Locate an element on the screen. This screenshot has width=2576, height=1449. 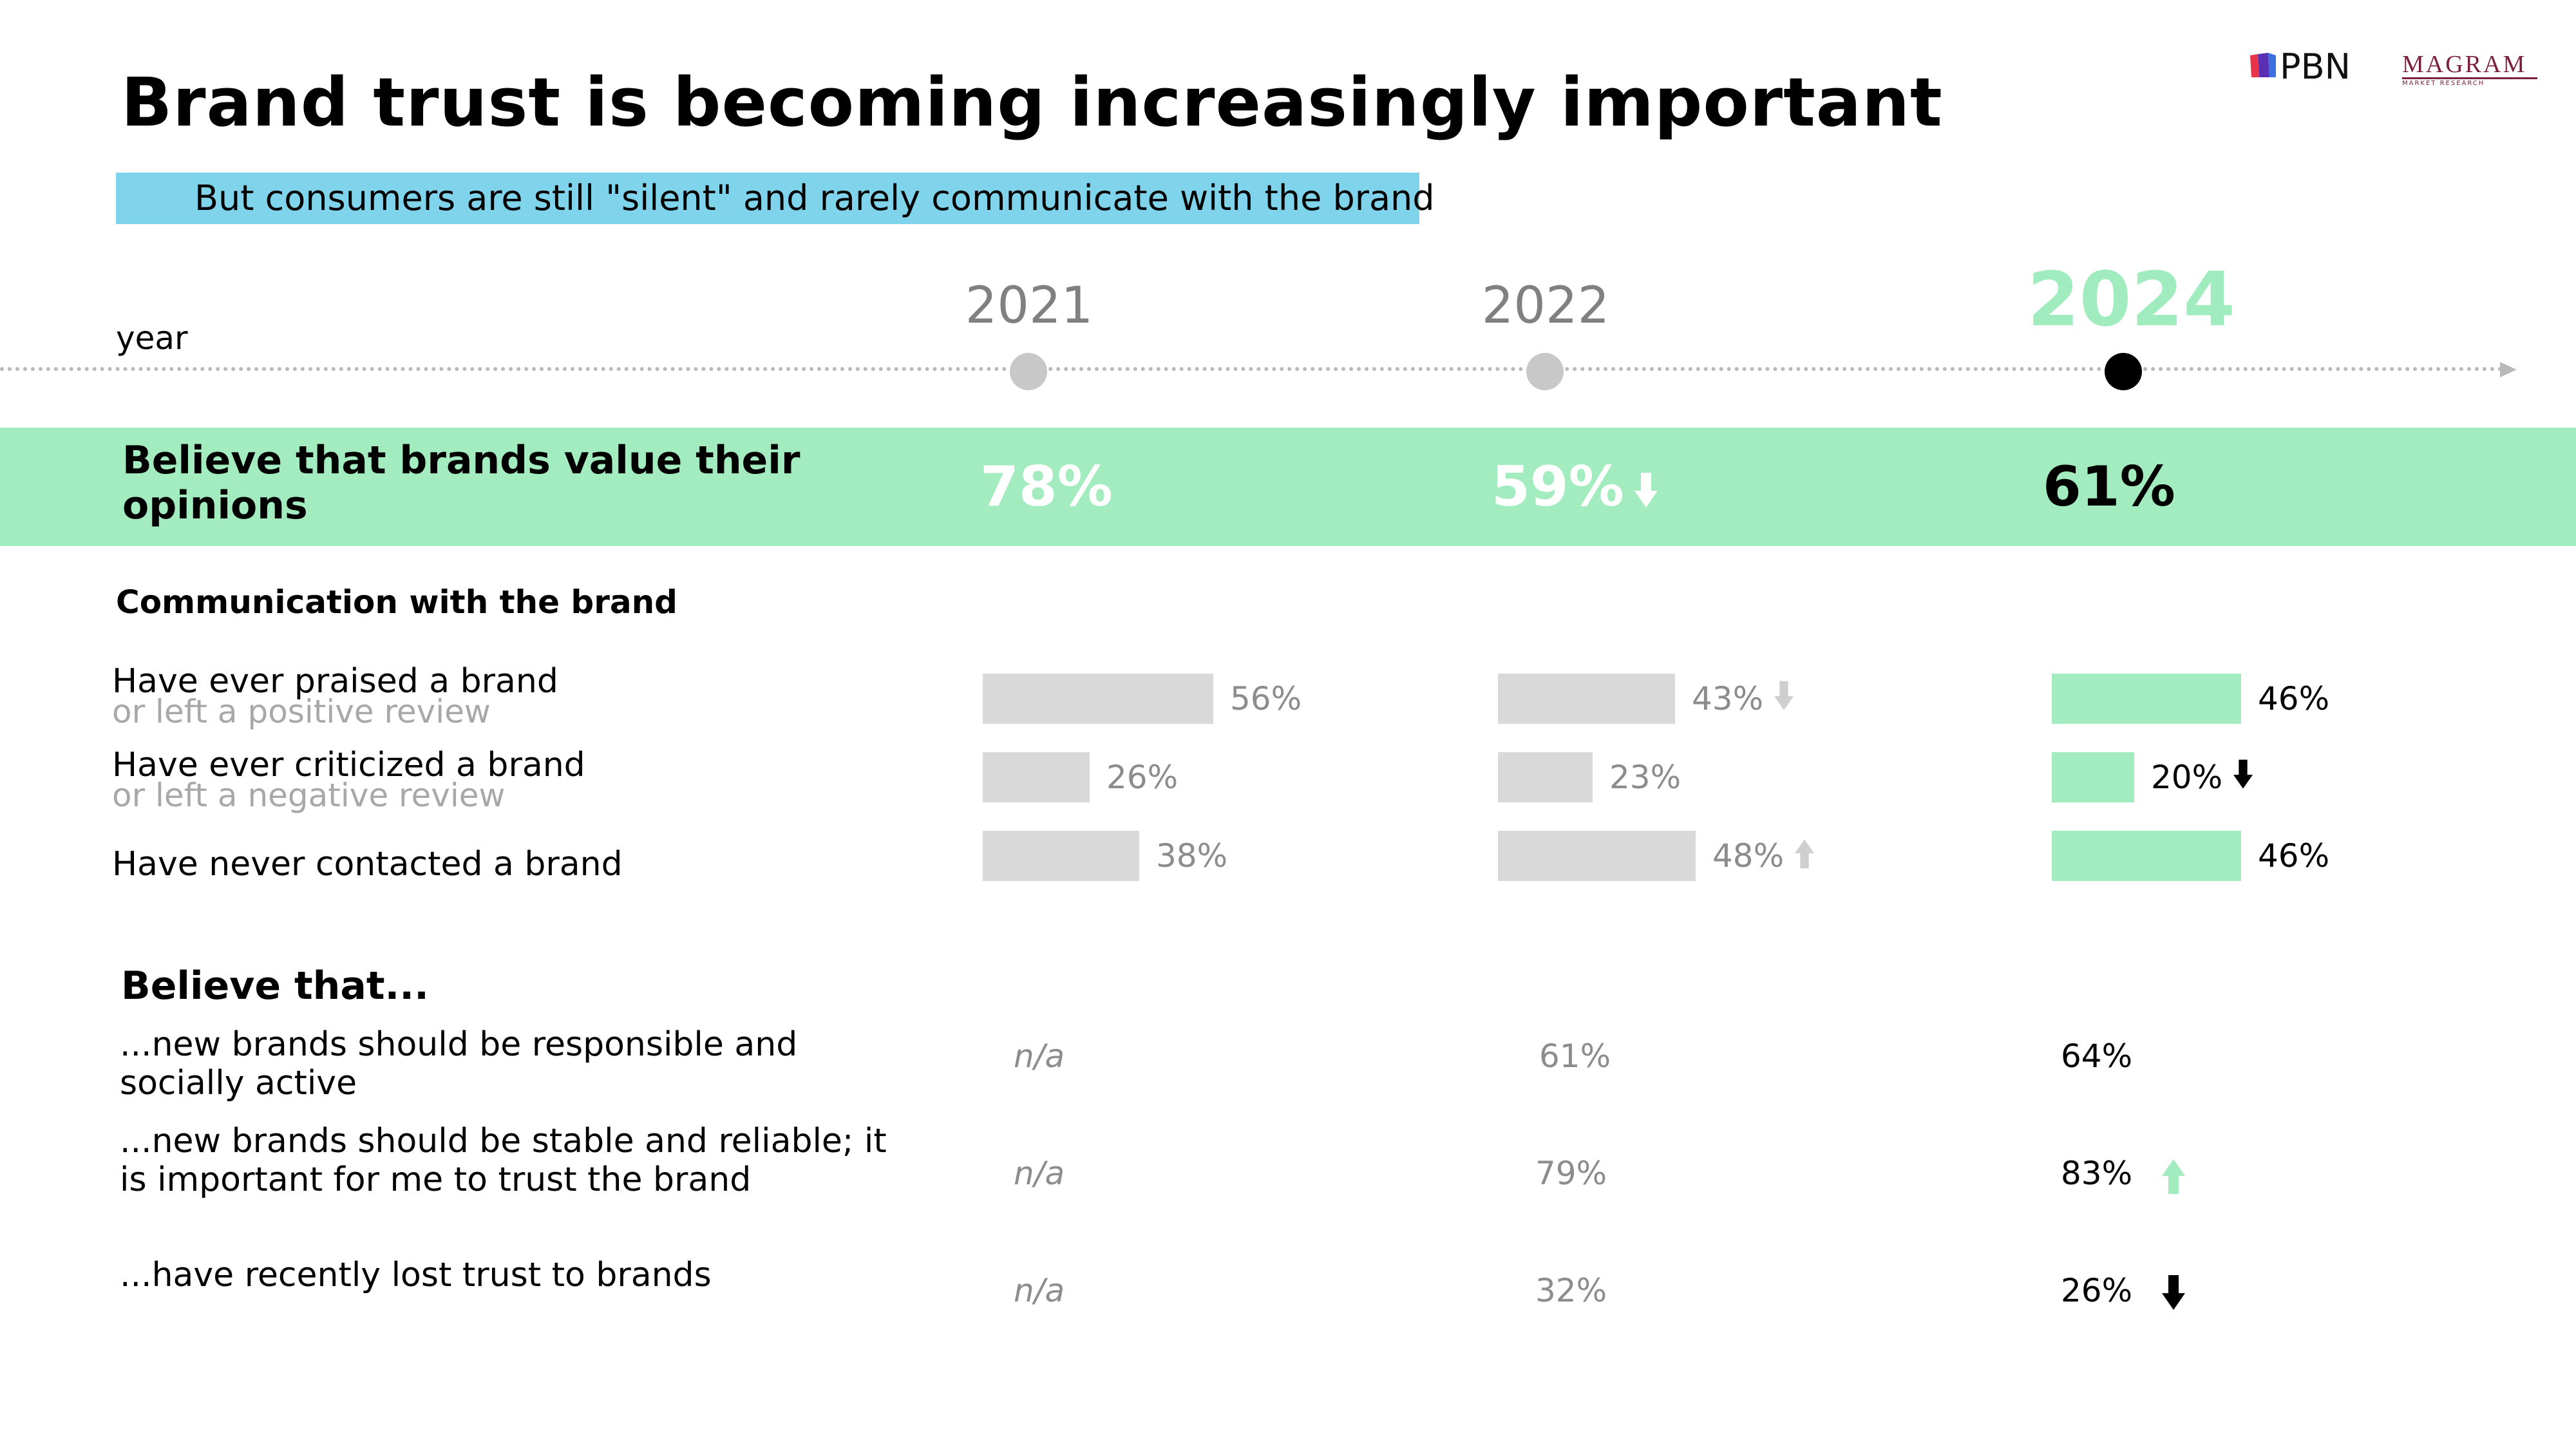
headline-band is located at coordinates (1288, 487).